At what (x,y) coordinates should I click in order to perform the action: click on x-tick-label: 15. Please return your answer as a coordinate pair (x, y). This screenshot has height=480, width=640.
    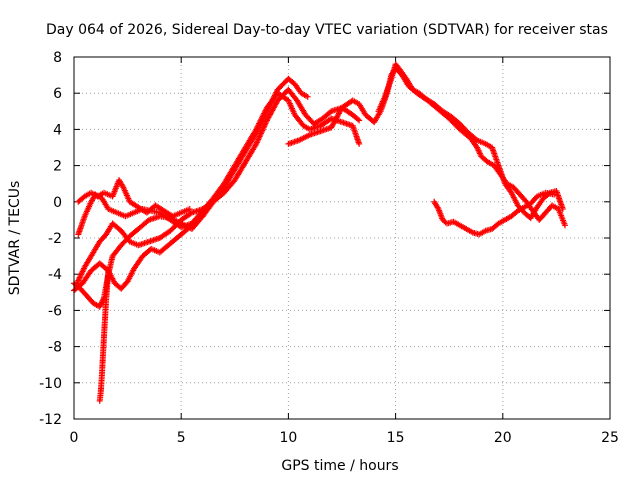
    Looking at the image, I should click on (396, 438).